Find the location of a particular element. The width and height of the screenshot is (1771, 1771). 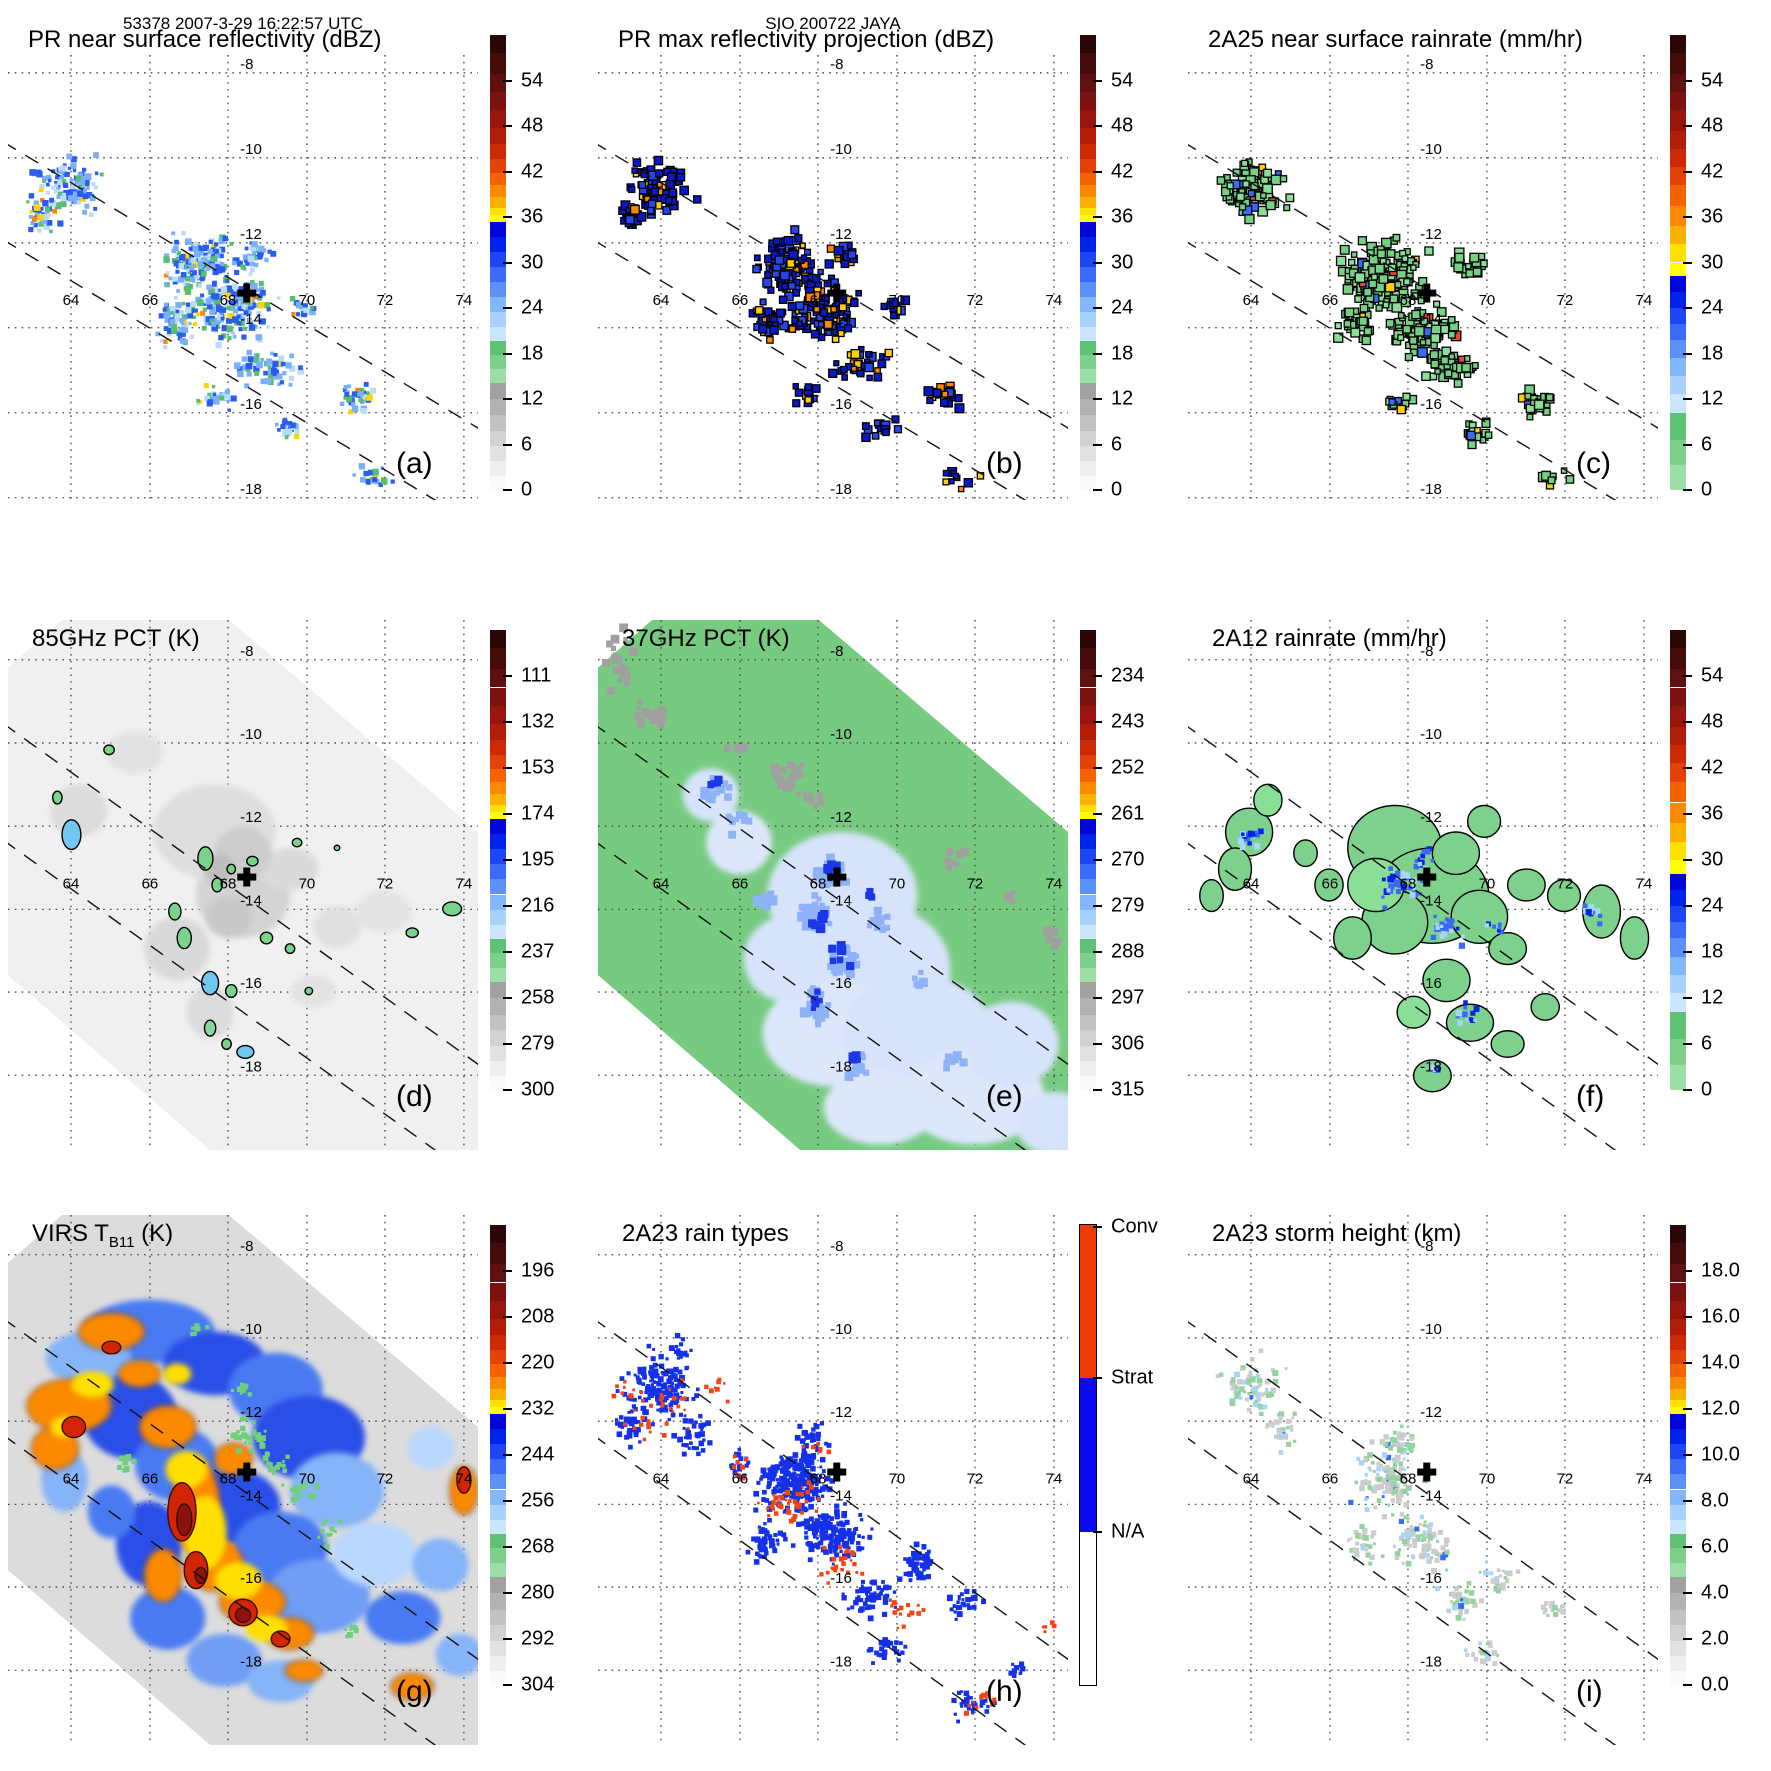

colorbar-tick-label: 18 is located at coordinates (1712, 353).